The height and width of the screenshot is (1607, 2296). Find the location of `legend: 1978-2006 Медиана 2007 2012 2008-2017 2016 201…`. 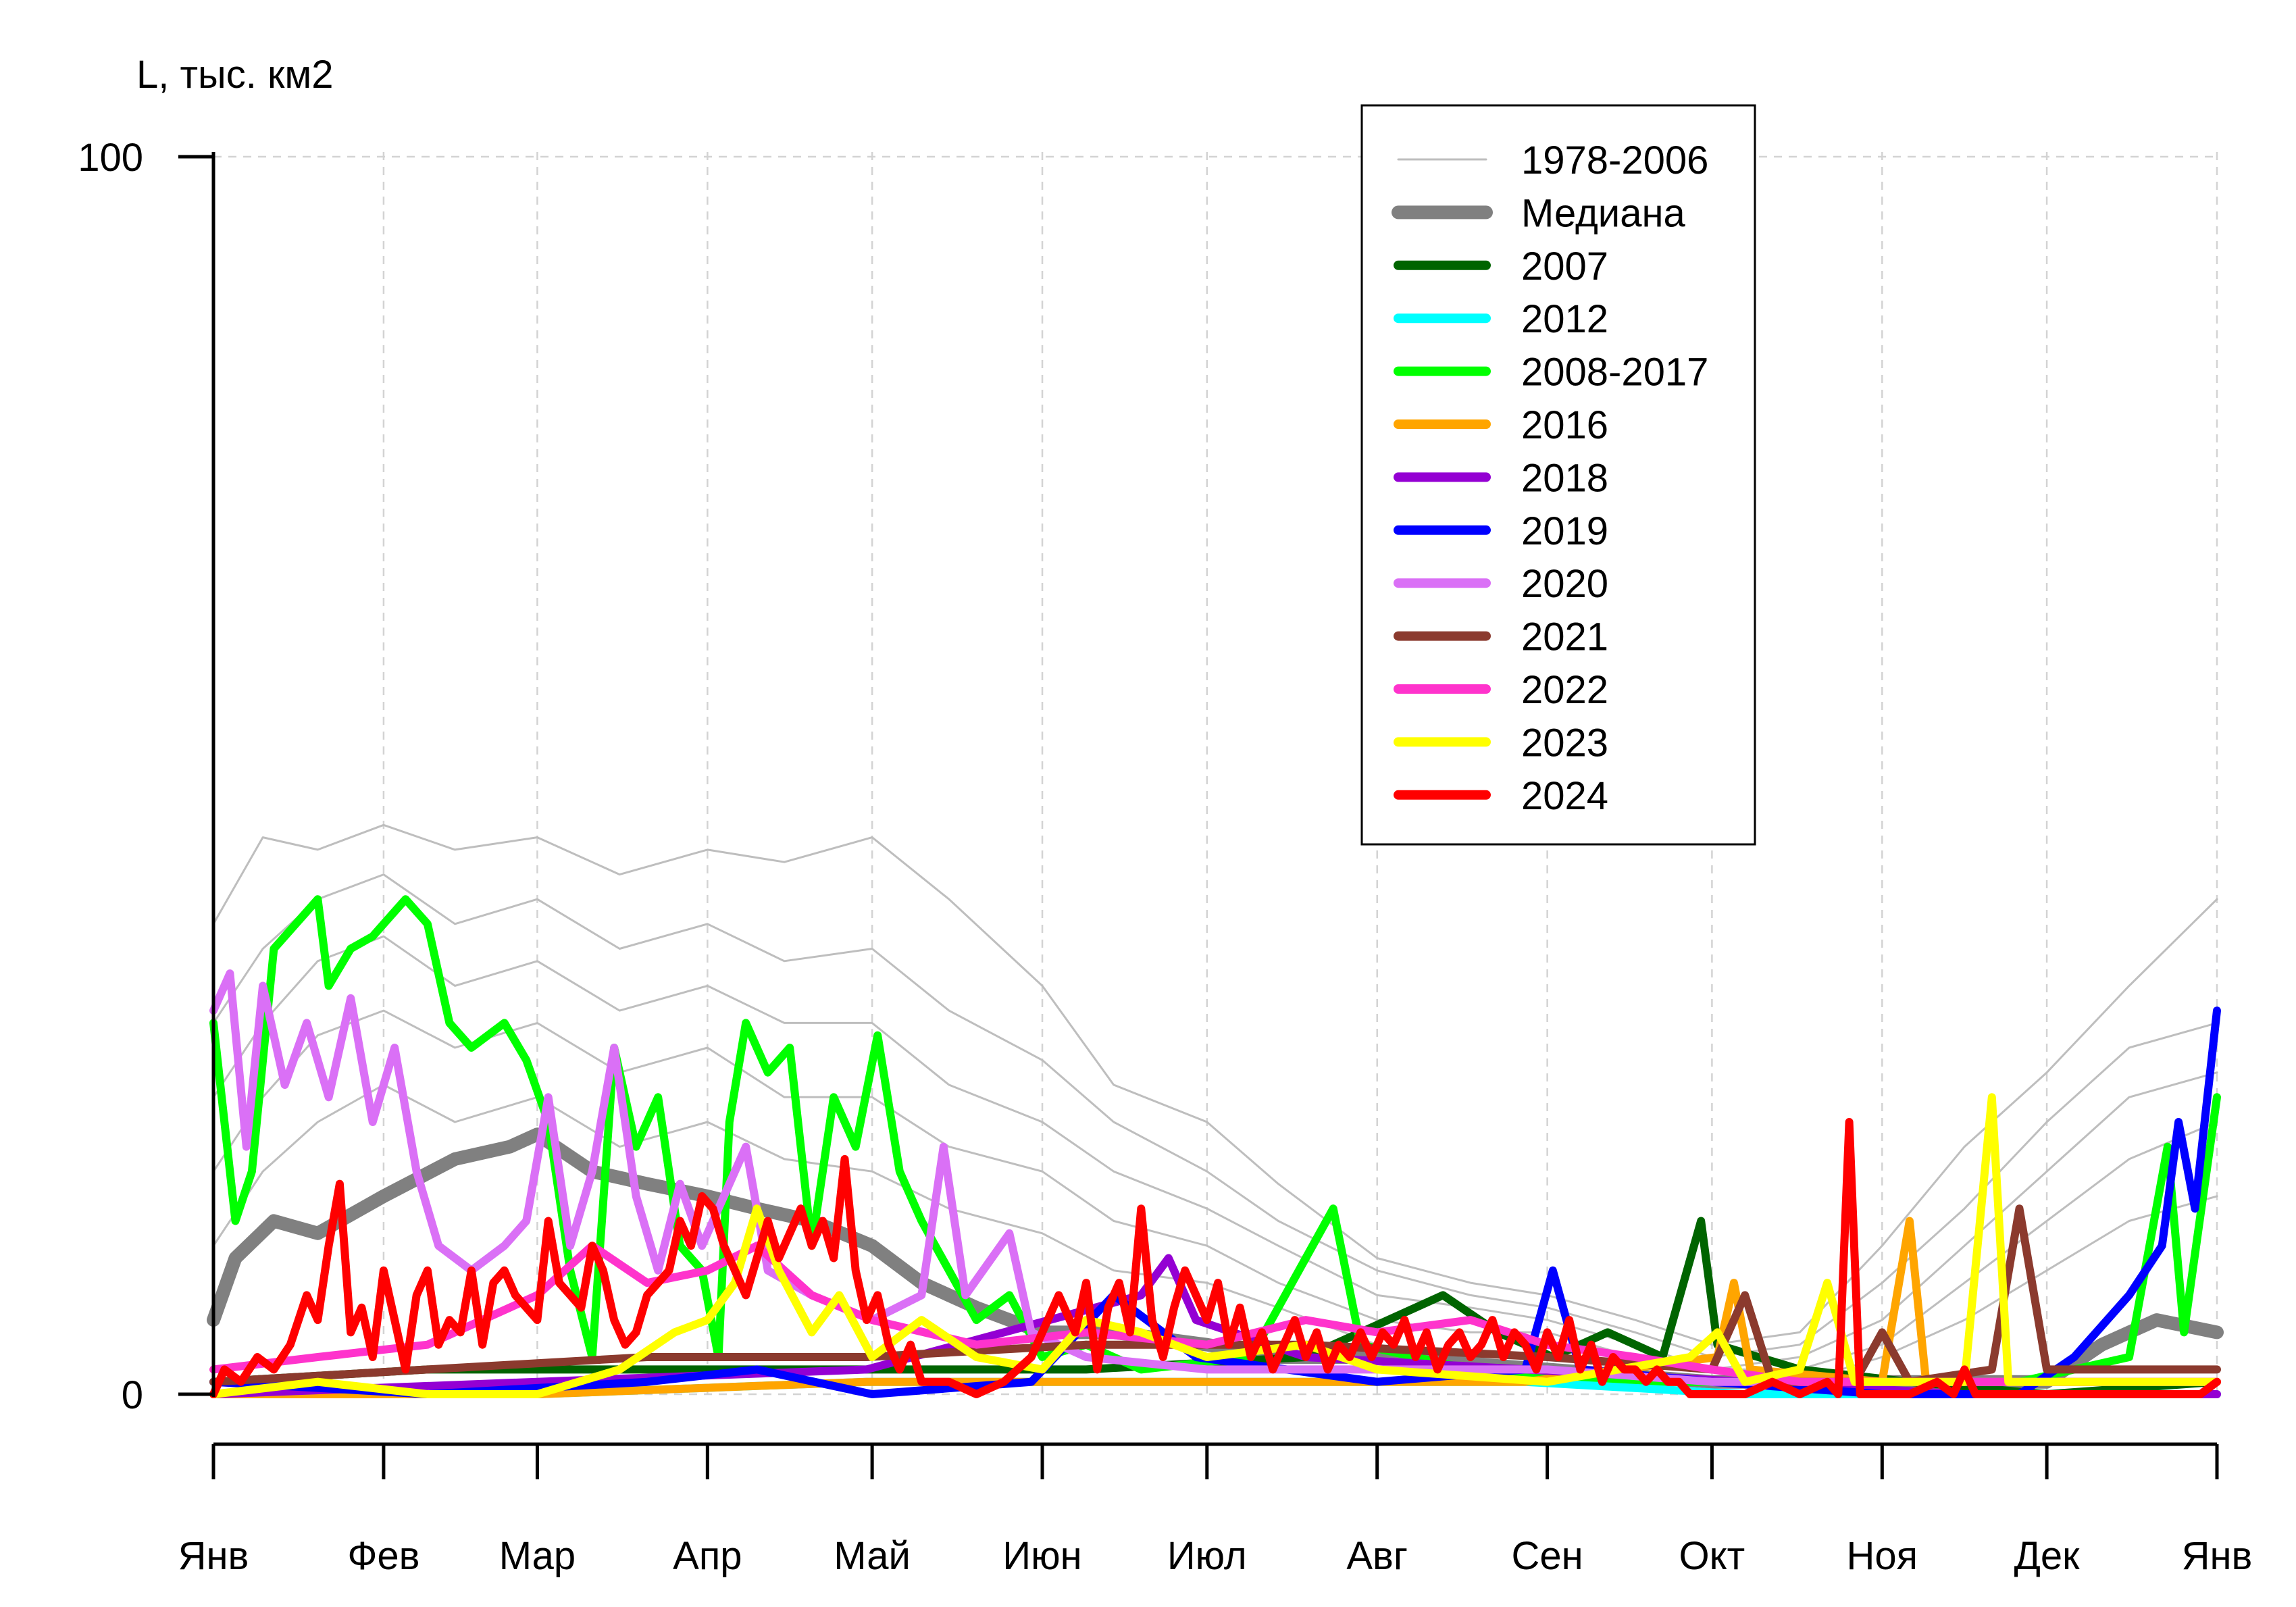

legend: 1978-2006 Медиана 2007 2012 2008-2017 2016 201… is located at coordinates (1558, 475).